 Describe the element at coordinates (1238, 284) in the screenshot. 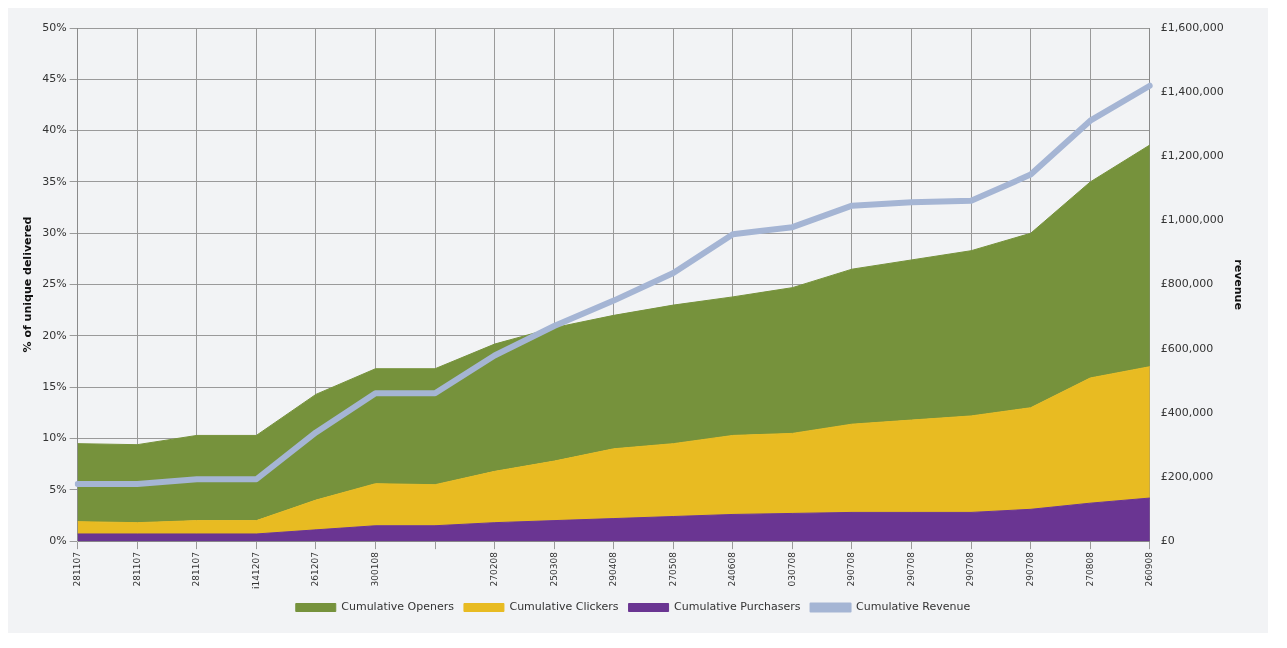

I see `y2-axis-title: revenue` at that location.